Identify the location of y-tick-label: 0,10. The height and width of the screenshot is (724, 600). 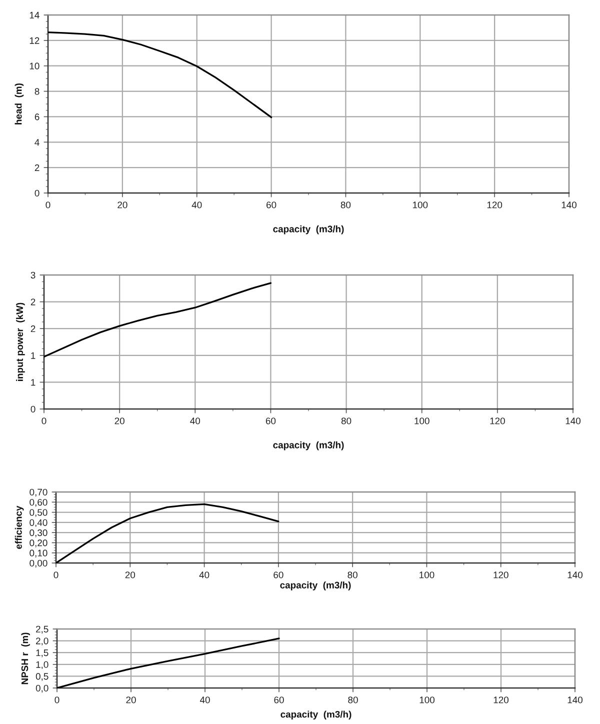
(39, 554).